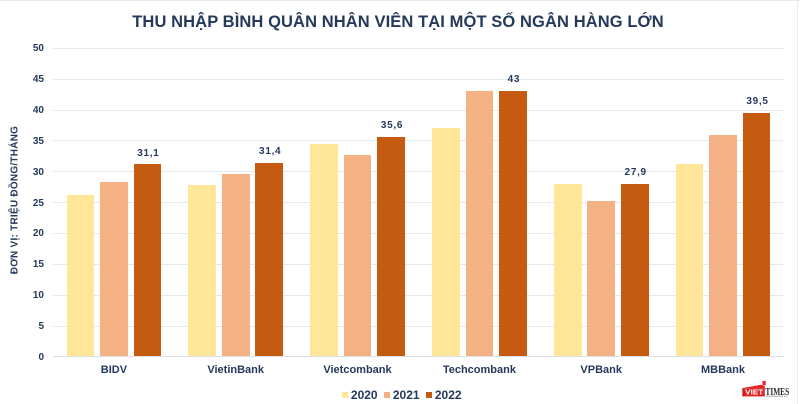  What do you see at coordinates (777, 392) in the screenshot?
I see `svg-text: TIMES` at bounding box center [777, 392].